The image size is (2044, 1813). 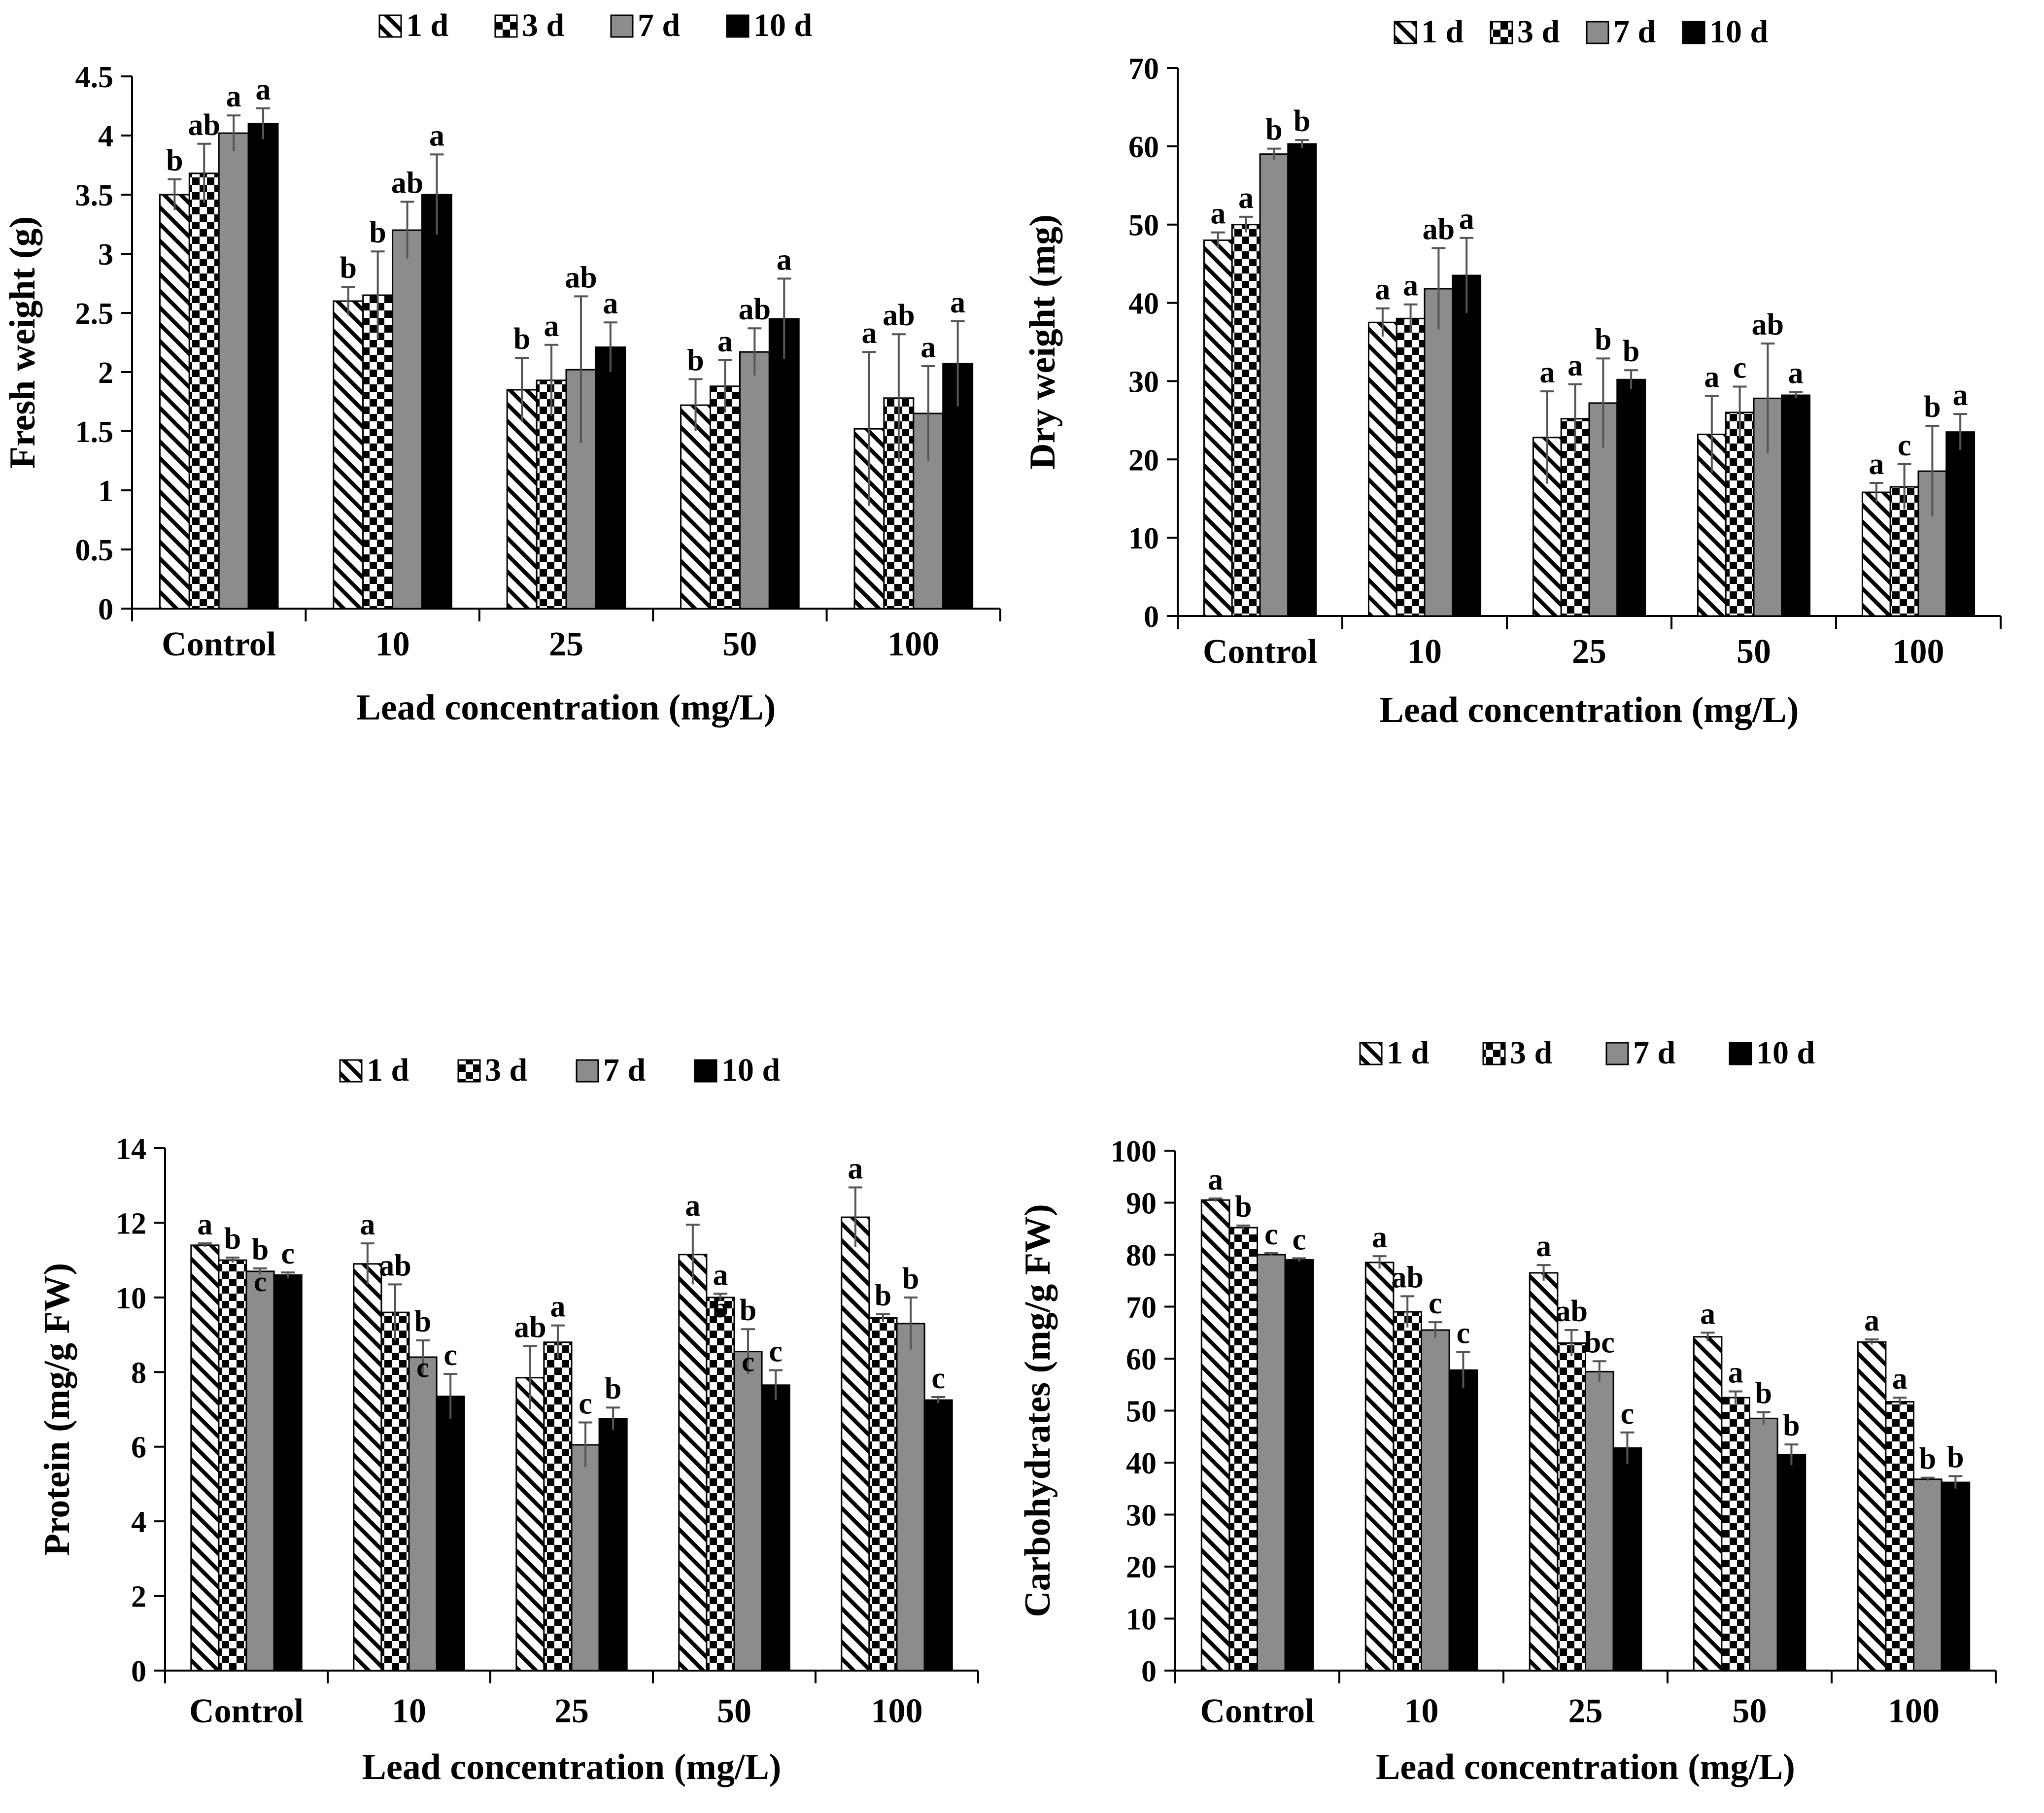 What do you see at coordinates (388, 1070) in the screenshot?
I see `legend-label: 1 d` at bounding box center [388, 1070].